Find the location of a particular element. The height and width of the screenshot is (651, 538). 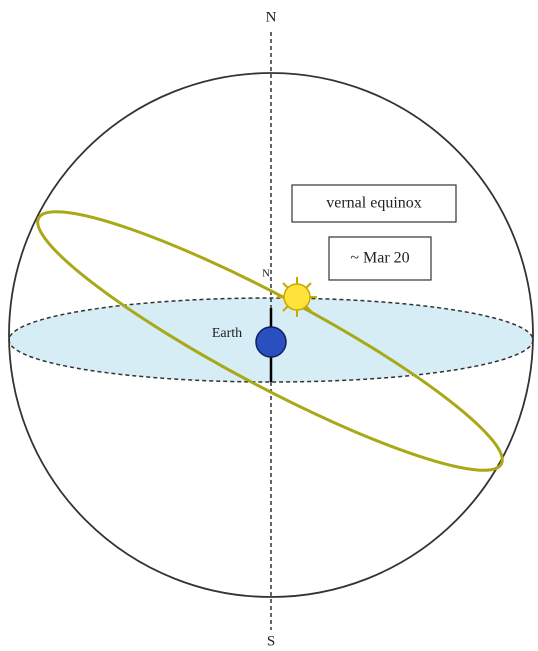

event-box is located at coordinates (374, 203).